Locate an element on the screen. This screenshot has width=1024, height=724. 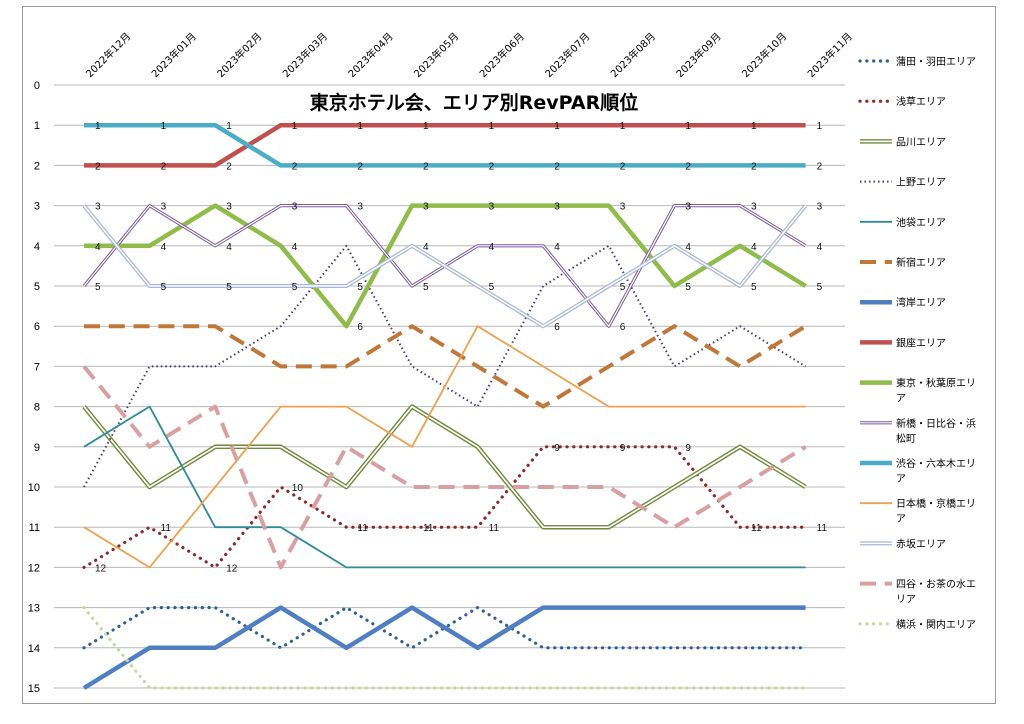
legend-item: 蒲田・羽田エリア is located at coordinates (917, 61).